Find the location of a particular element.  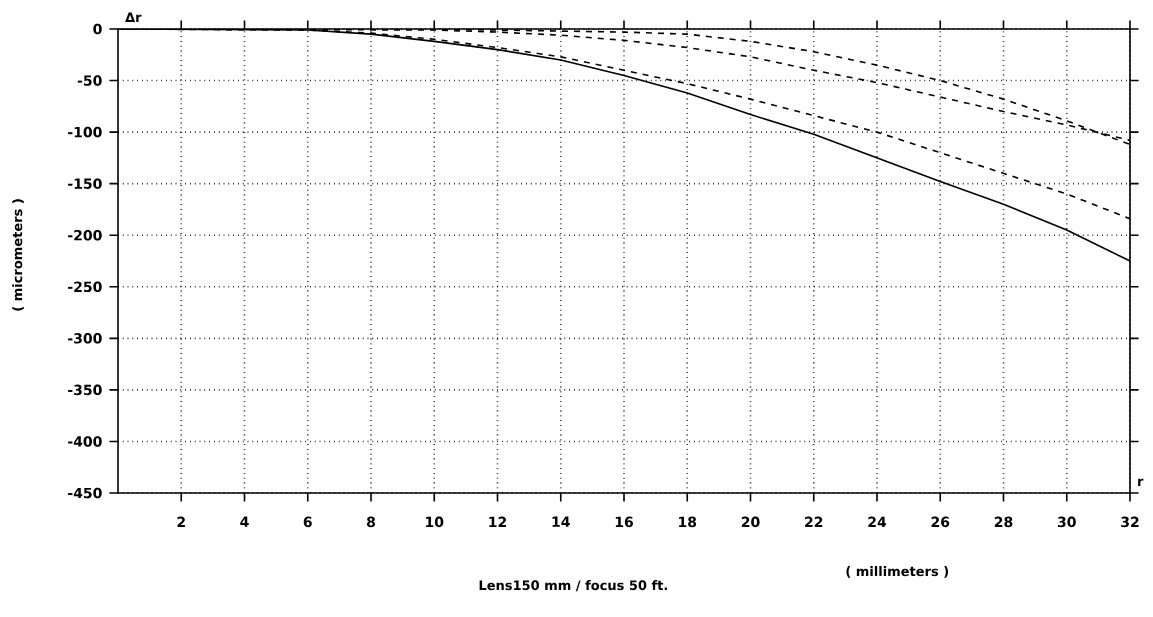

x-tick-label: 10 is located at coordinates (435, 522).